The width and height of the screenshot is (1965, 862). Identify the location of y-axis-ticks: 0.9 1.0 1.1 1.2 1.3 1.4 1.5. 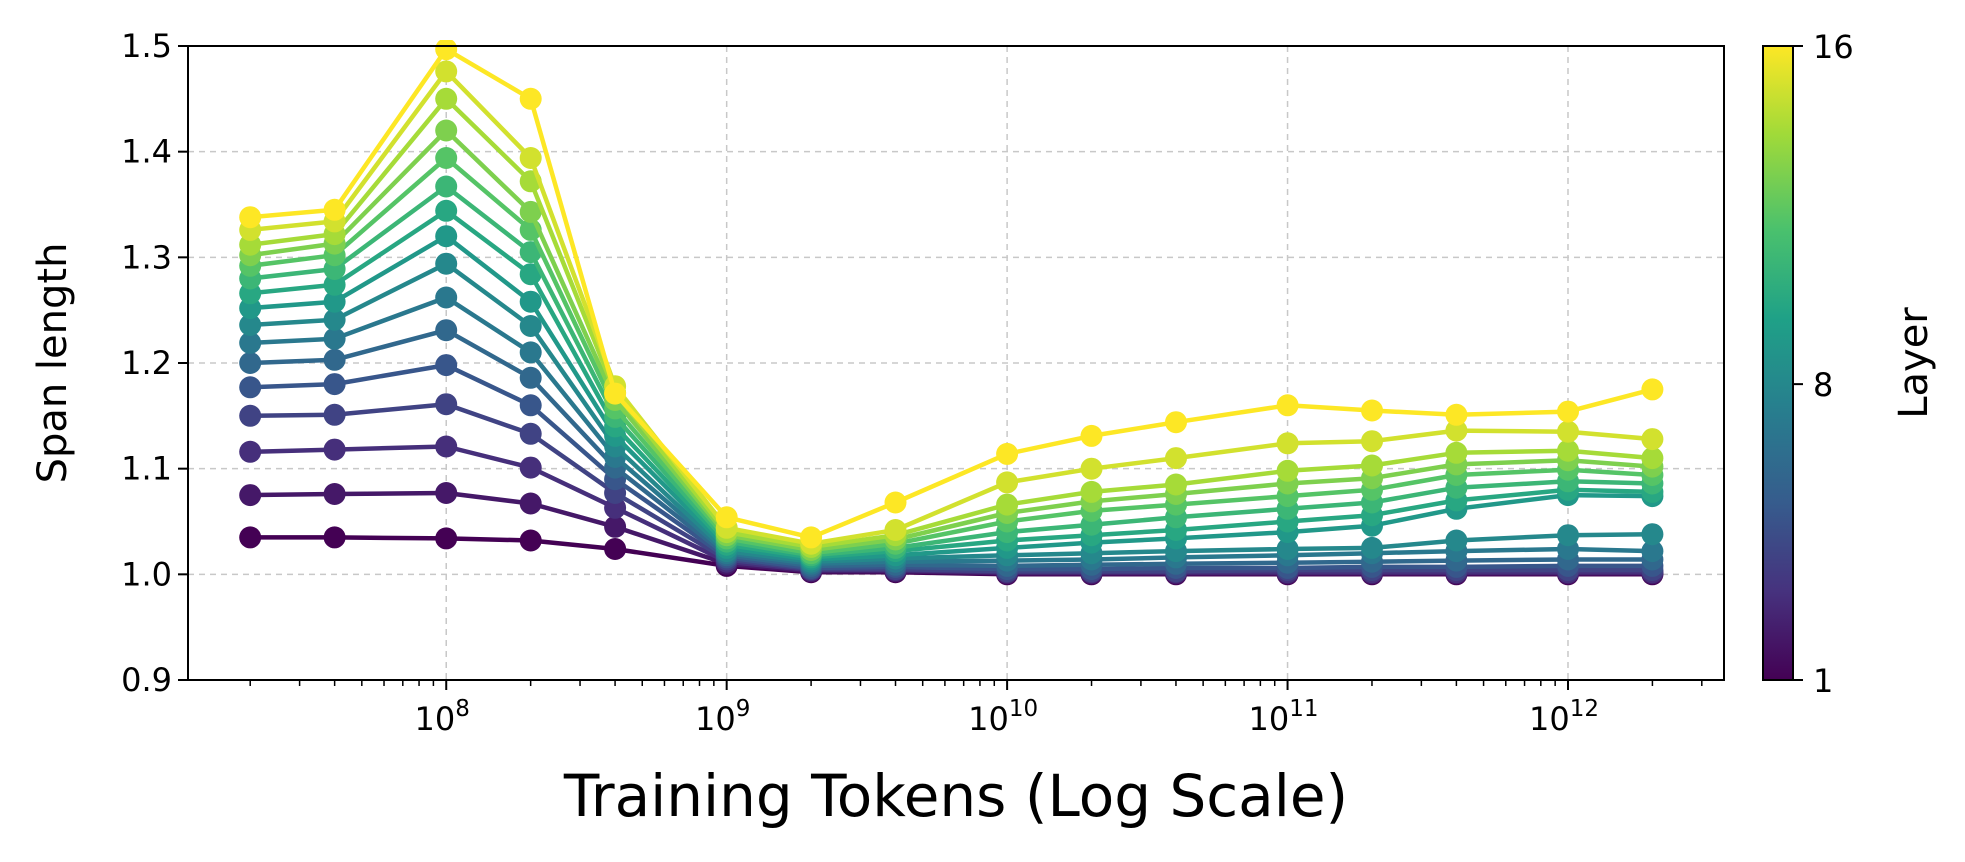
(154, 363).